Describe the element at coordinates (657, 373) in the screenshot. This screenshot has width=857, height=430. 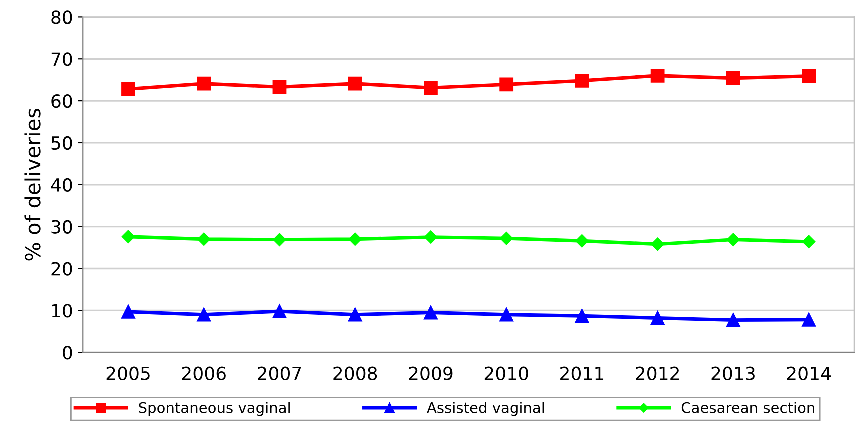
I see `x-tick-label: 2012` at that location.